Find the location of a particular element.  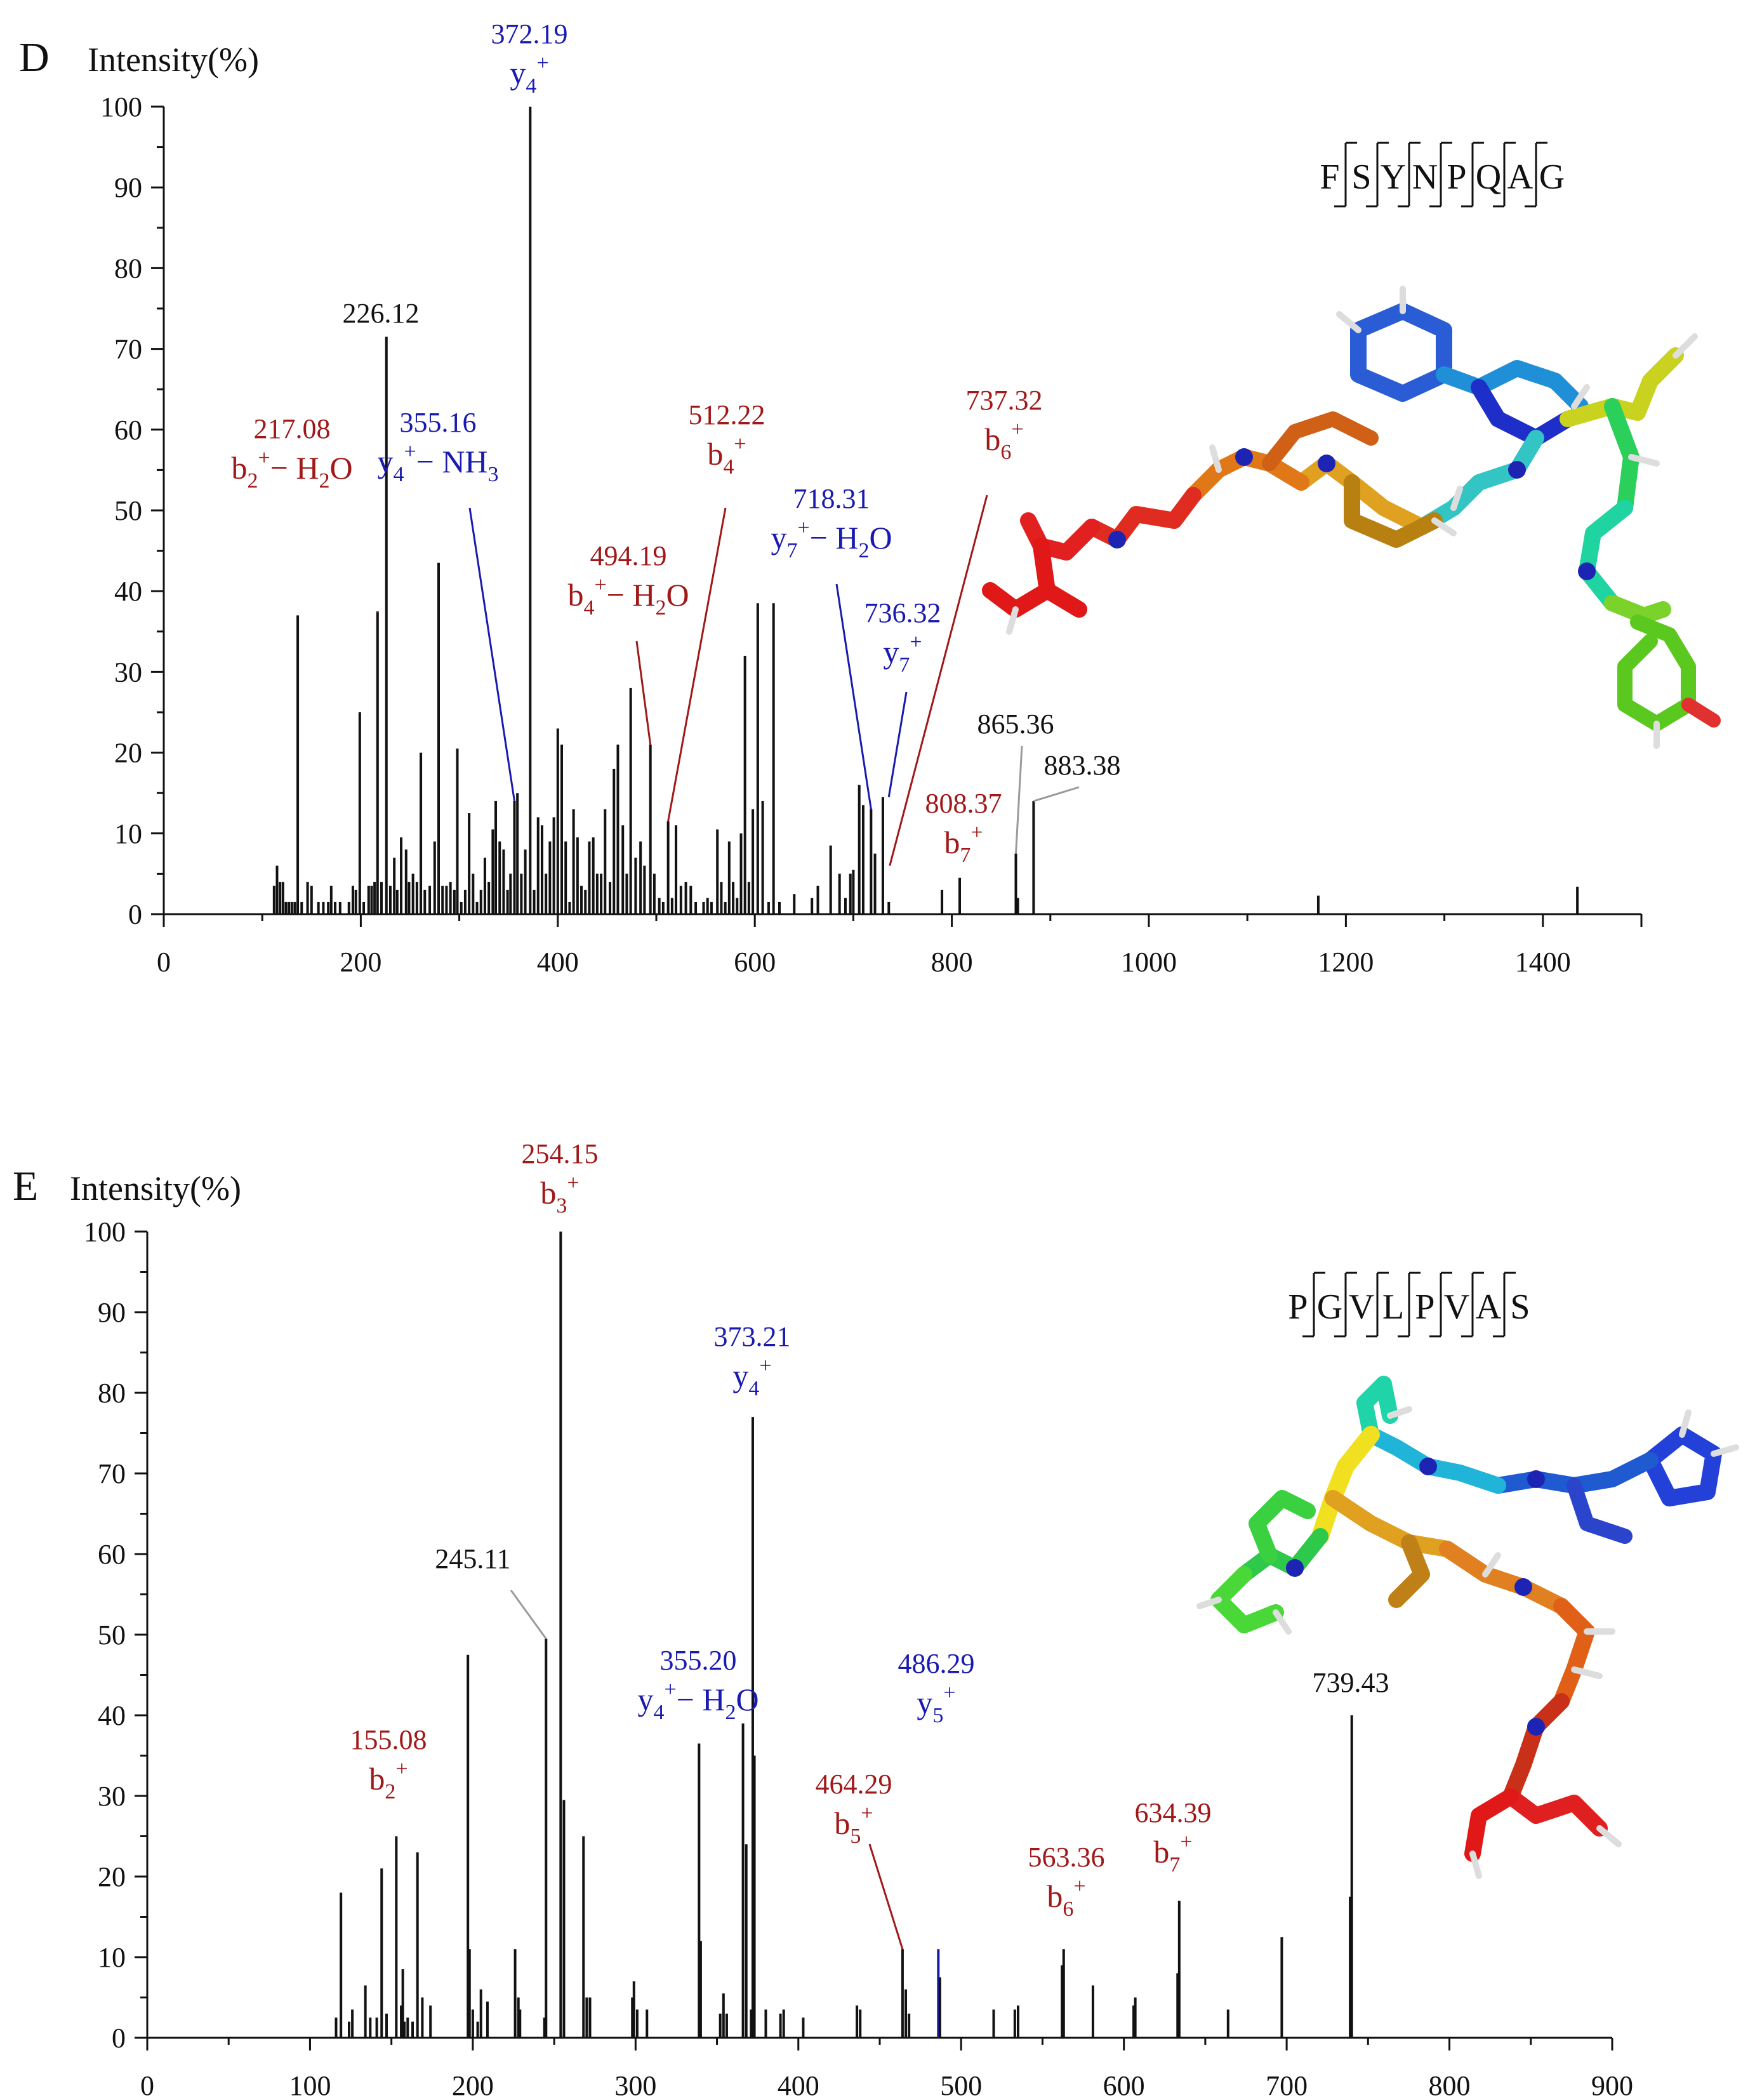

panel-d-y-tick-label: 80 is located at coordinates (128, 268).